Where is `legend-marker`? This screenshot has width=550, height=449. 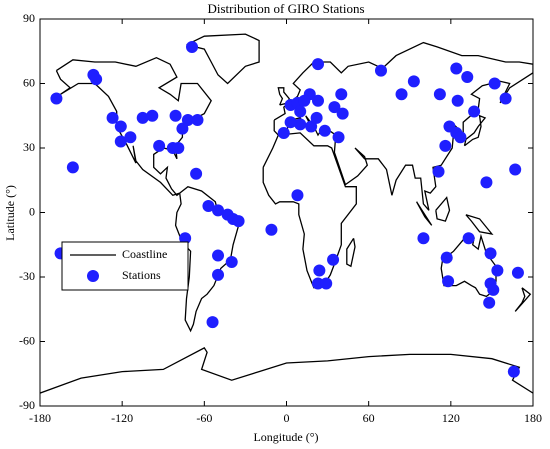
legend-marker is located at coordinates (93, 276).